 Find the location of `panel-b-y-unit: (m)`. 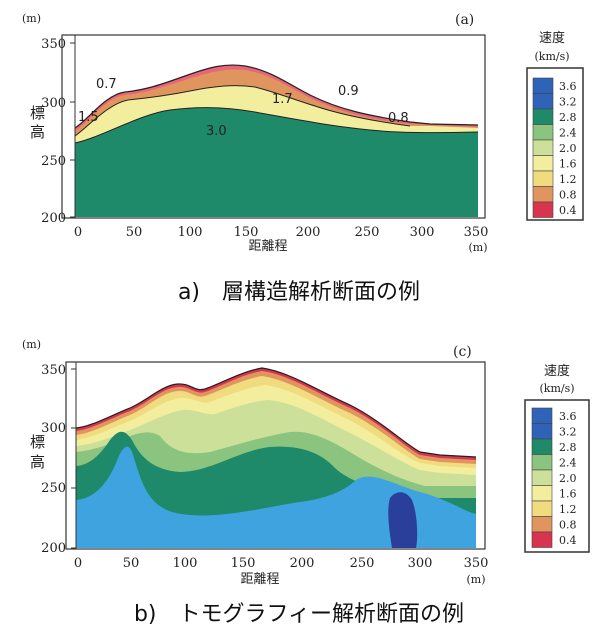

panel-b-y-unit: (m) is located at coordinates (31, 344).